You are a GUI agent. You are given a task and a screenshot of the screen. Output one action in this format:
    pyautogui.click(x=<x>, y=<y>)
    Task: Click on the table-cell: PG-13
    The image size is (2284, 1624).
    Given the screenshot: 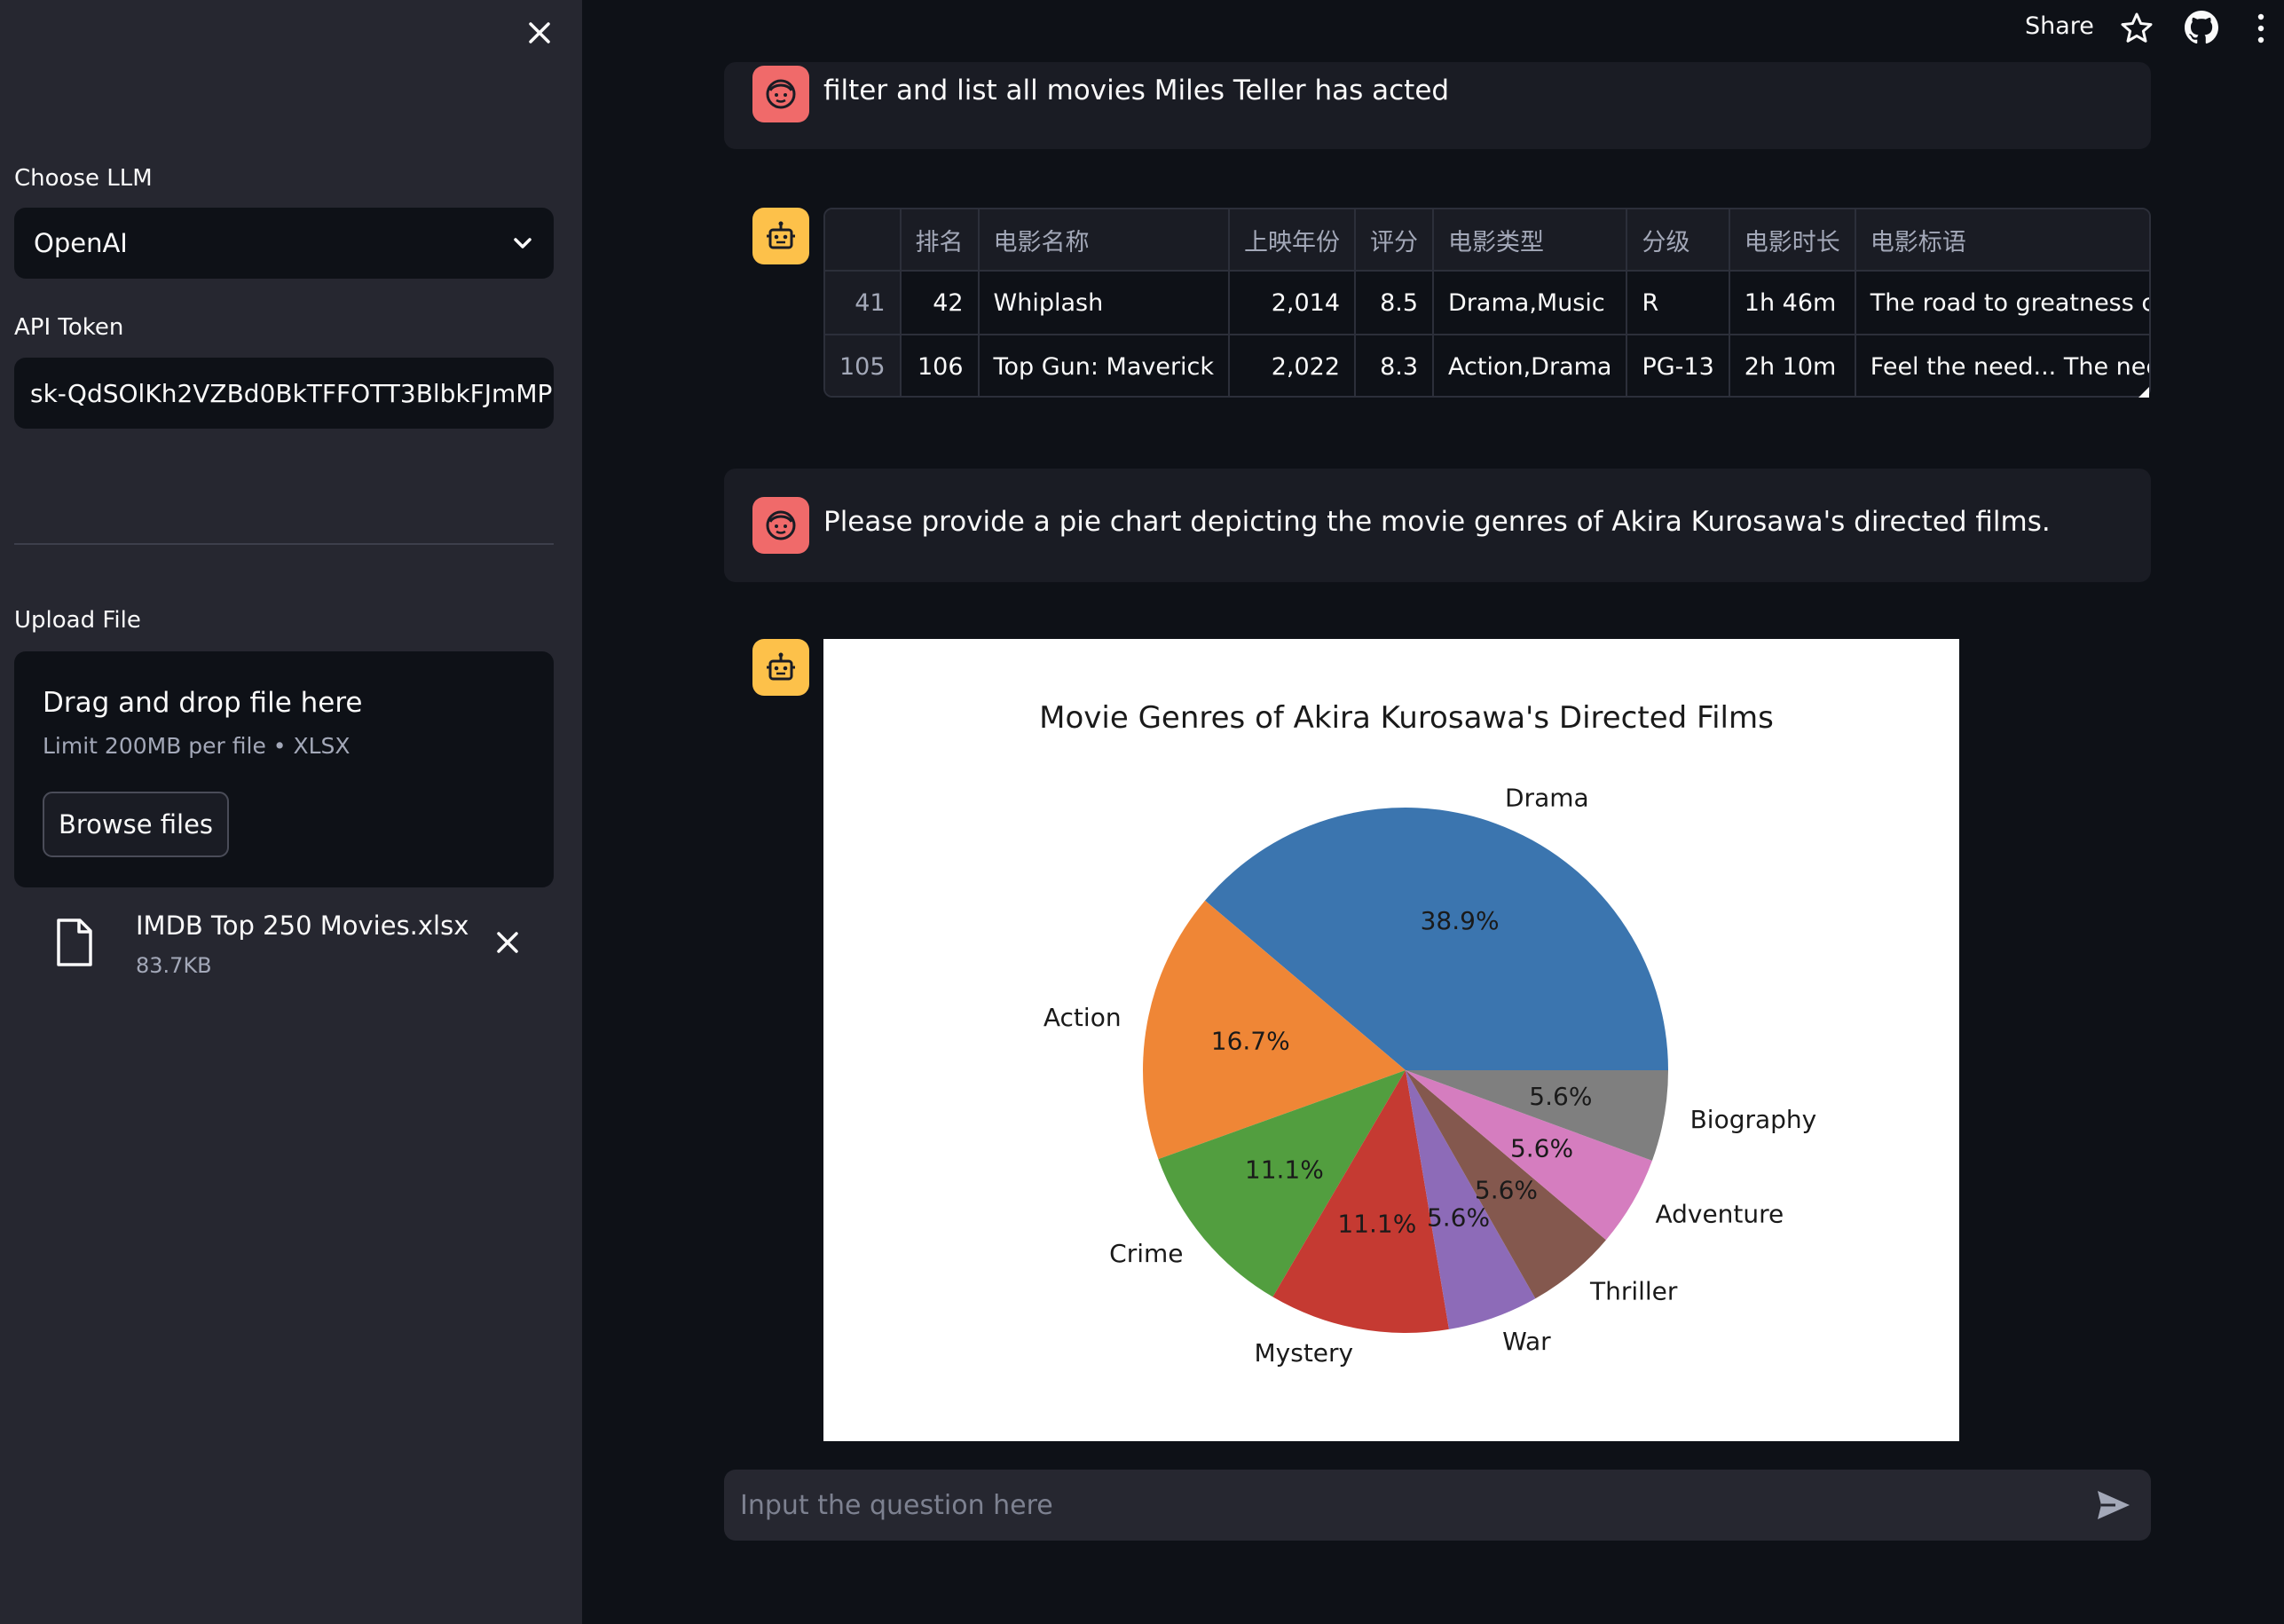 What is the action you would take?
    pyautogui.click(x=1678, y=365)
    